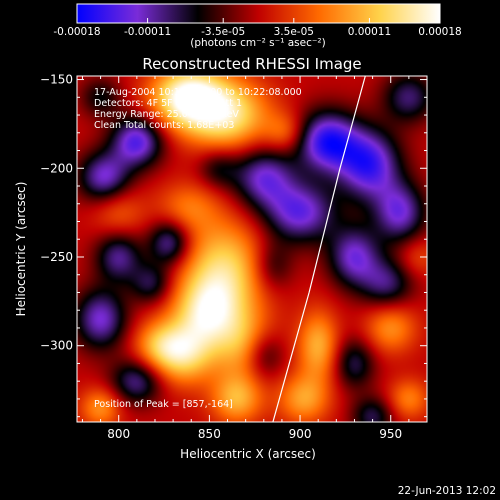 The height and width of the screenshot is (500, 500). What do you see at coordinates (168, 103) in the screenshot?
I see `annotation-detectors: Detectors: 4F 5F 6F 7F 8F Att 1` at bounding box center [168, 103].